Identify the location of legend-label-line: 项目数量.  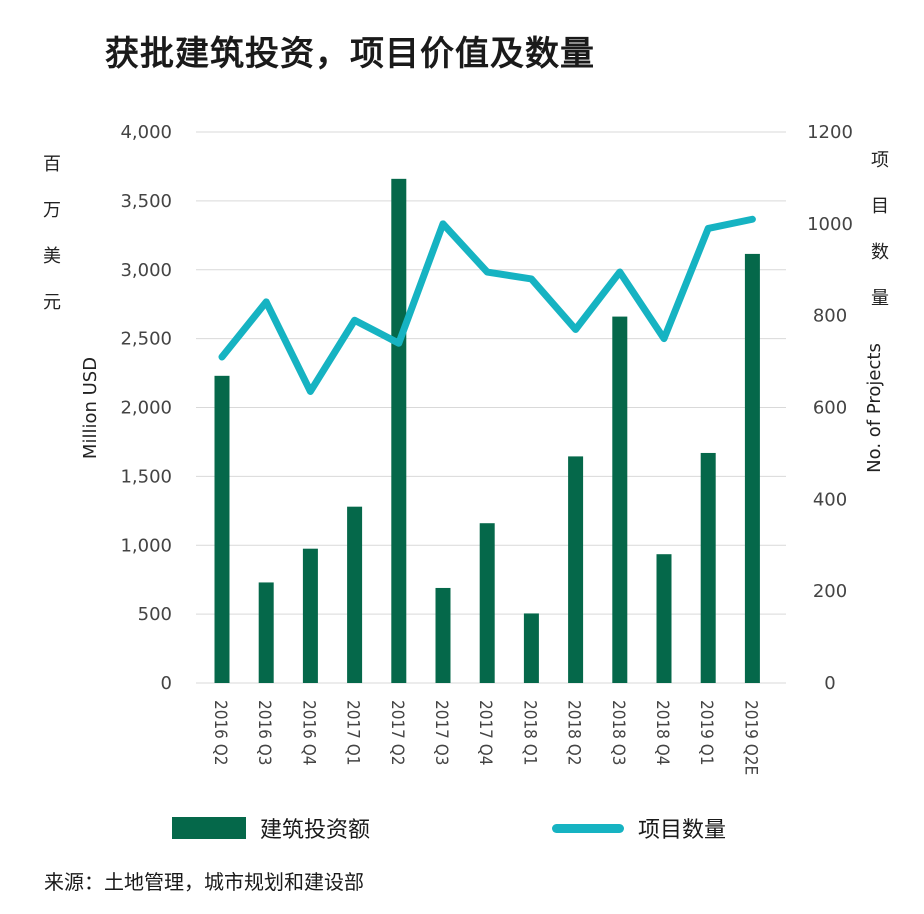
(682, 830).